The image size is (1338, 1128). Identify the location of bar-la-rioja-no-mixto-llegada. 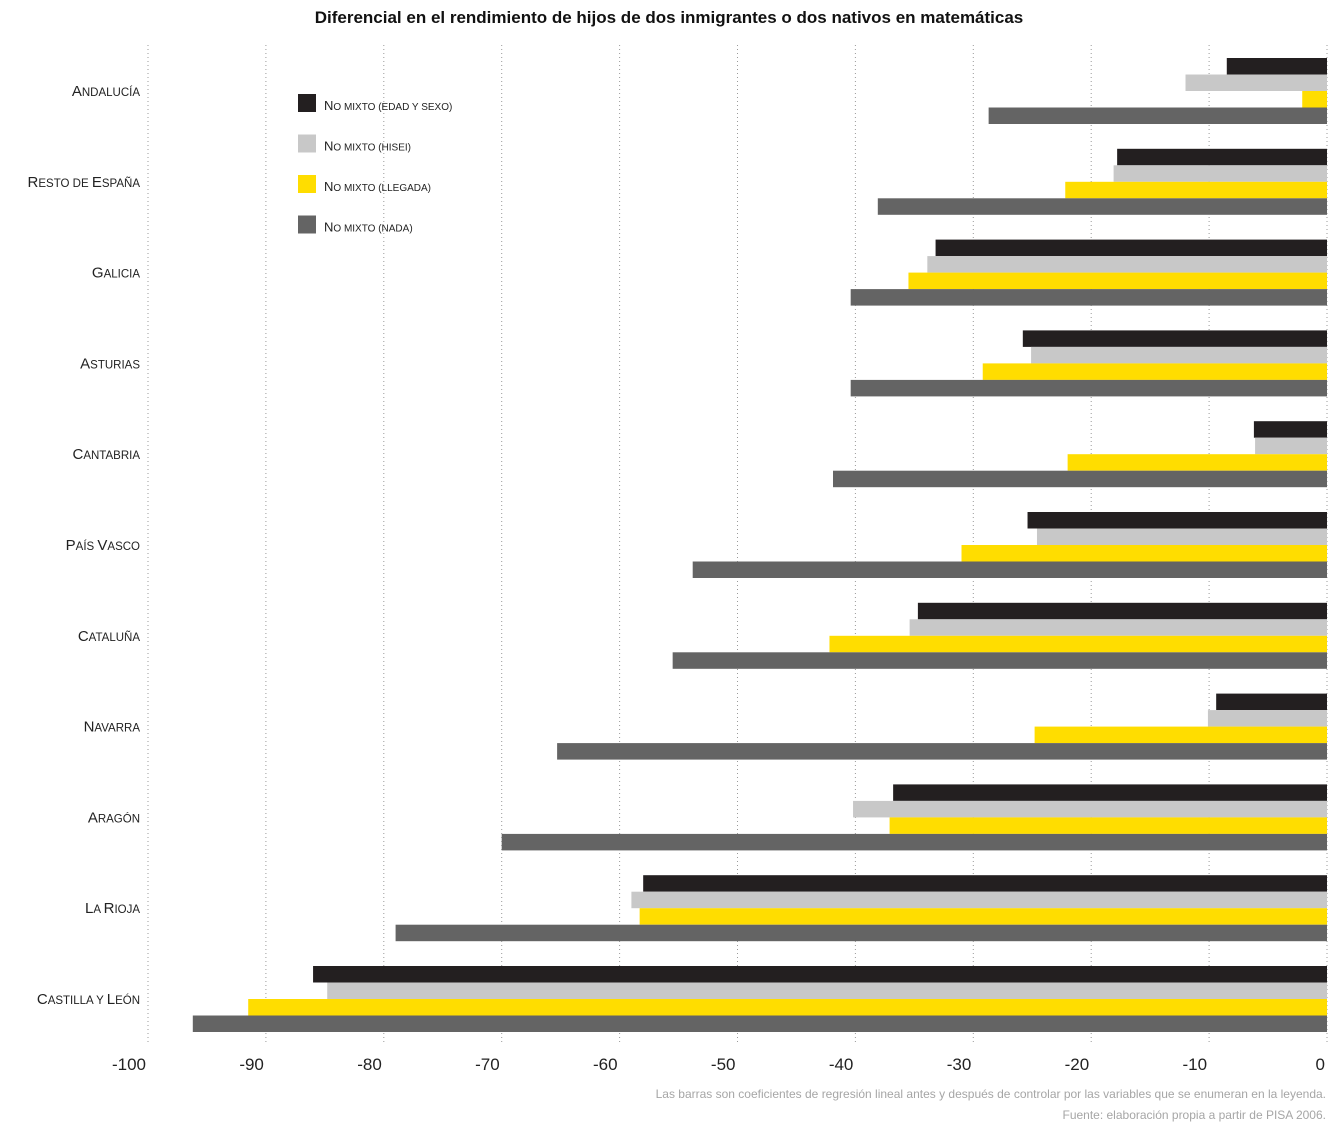
(983, 916).